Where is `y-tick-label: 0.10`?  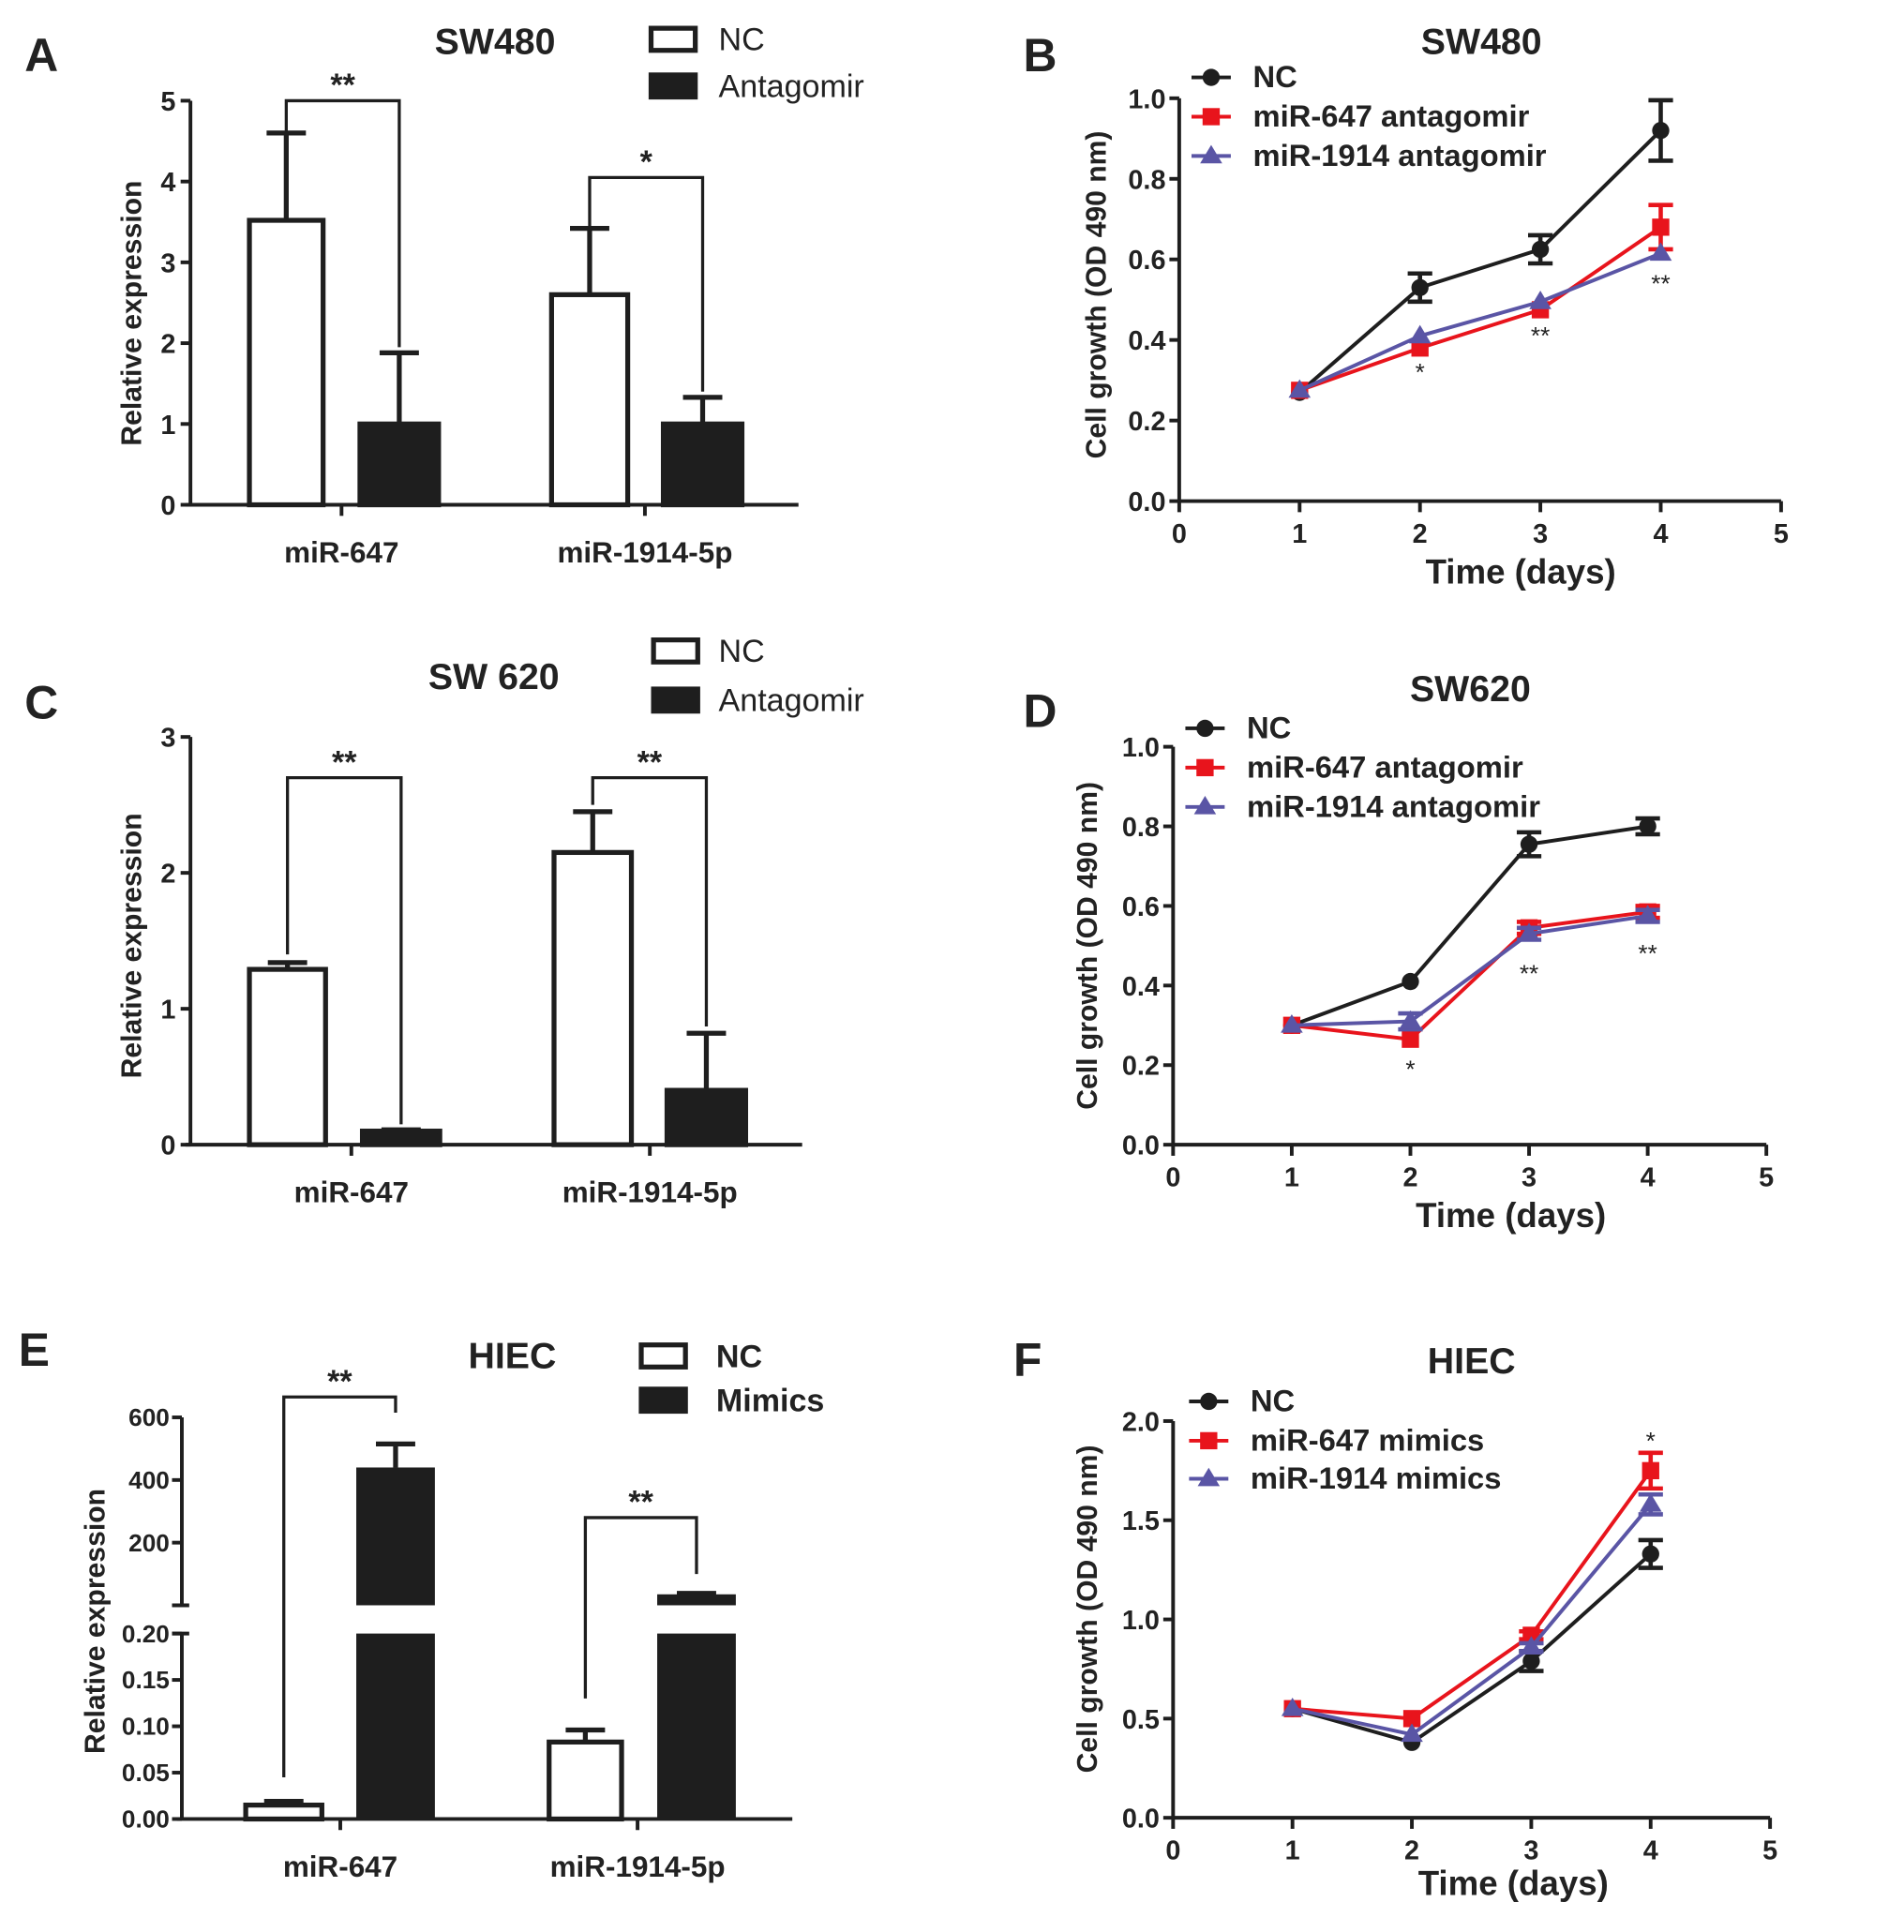 y-tick-label: 0.10 is located at coordinates (146, 1727).